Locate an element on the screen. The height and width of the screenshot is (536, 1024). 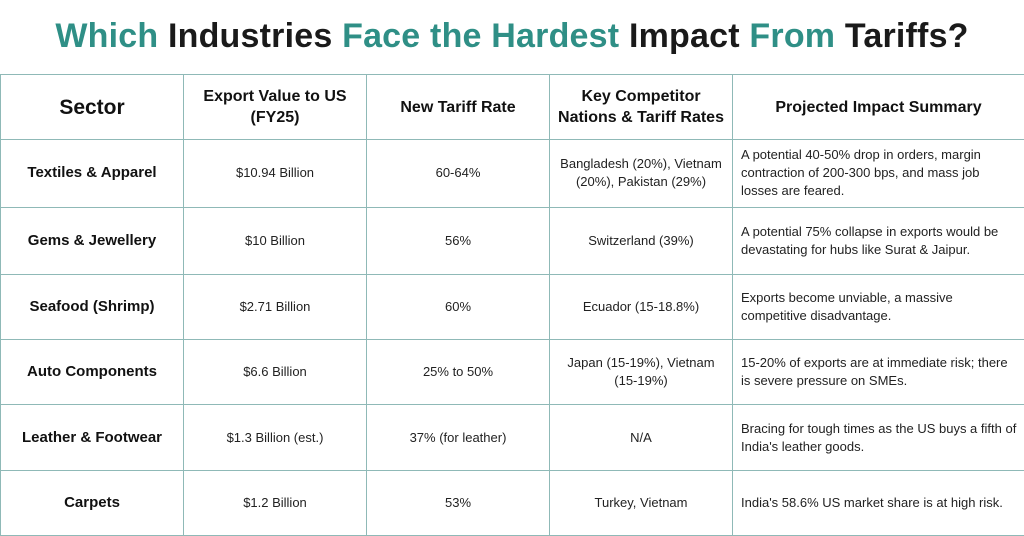
cell-sector: Gems & Jewellery is located at coordinates (92, 240).